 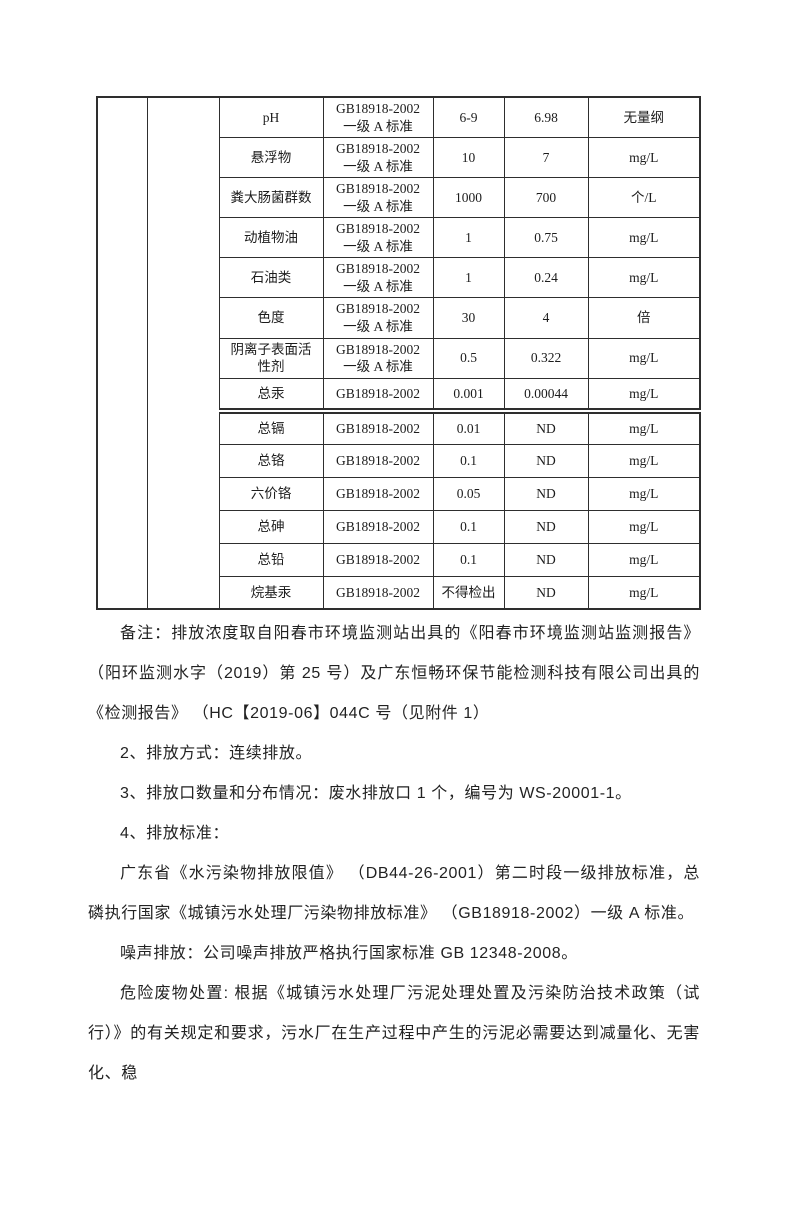 I want to click on paragraph-discharge-mode: 2、排放方式：连续排放。, so click(x=216, y=754).